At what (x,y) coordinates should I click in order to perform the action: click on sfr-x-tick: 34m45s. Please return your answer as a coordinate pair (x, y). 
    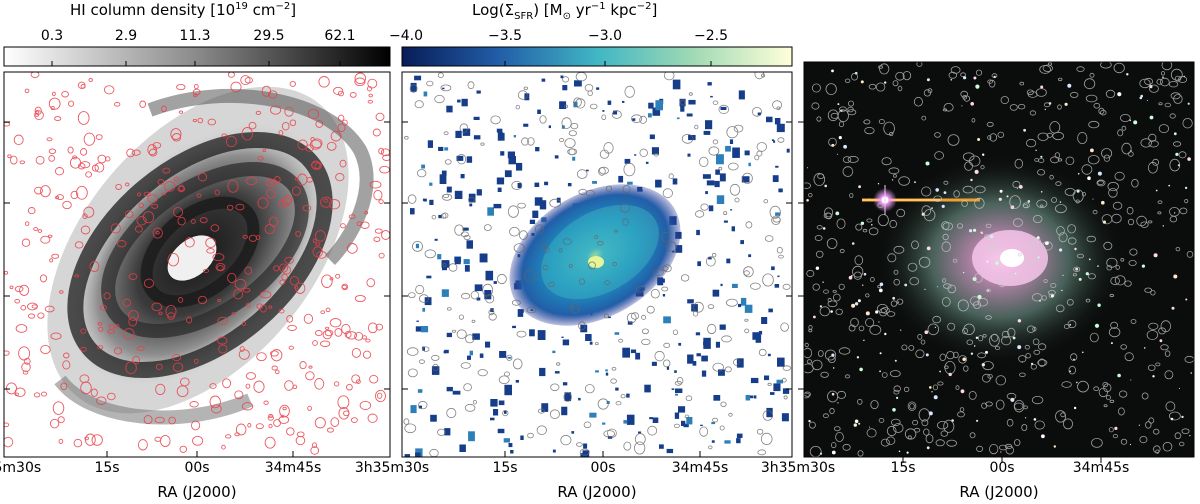
    Looking at the image, I should click on (700, 468).